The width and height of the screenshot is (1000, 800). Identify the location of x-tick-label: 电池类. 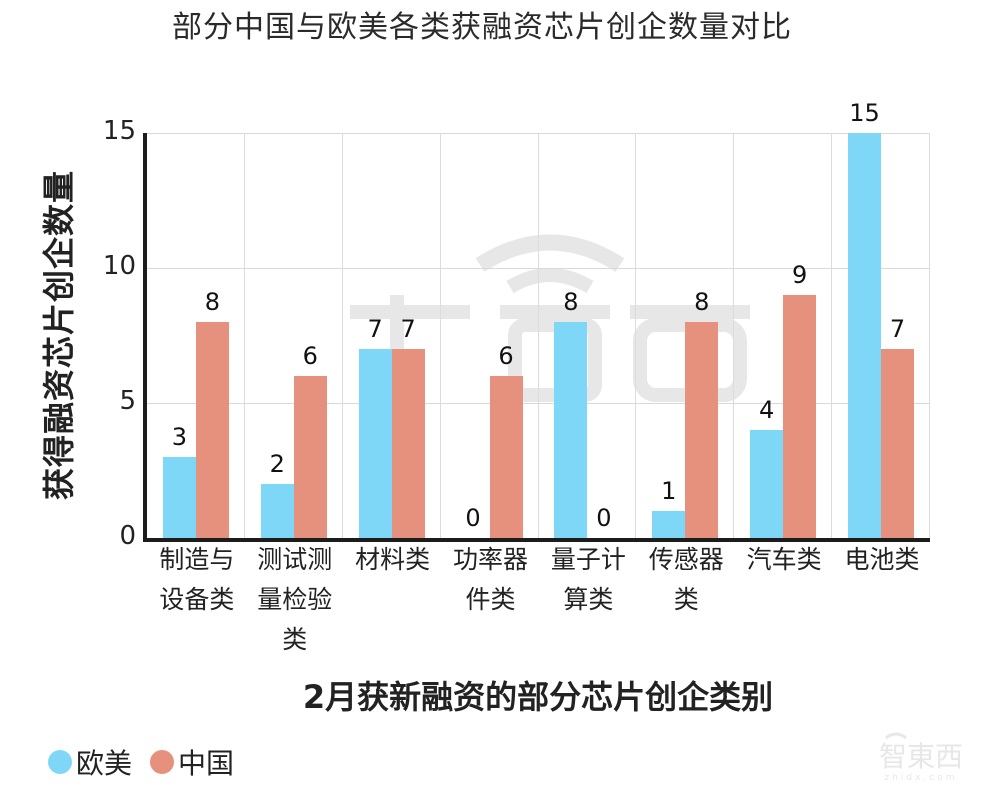
(882, 560).